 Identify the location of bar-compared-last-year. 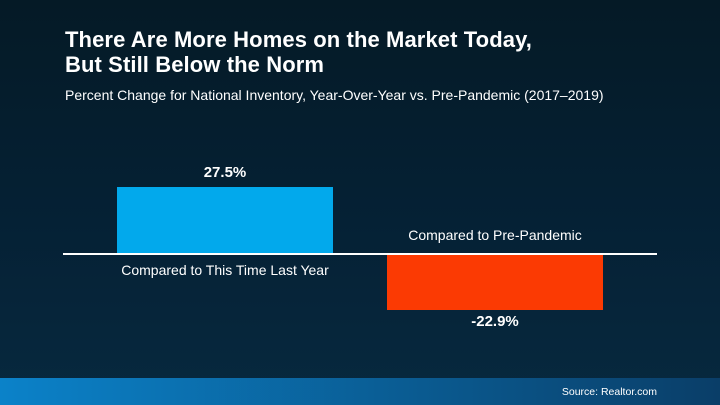
(225, 220).